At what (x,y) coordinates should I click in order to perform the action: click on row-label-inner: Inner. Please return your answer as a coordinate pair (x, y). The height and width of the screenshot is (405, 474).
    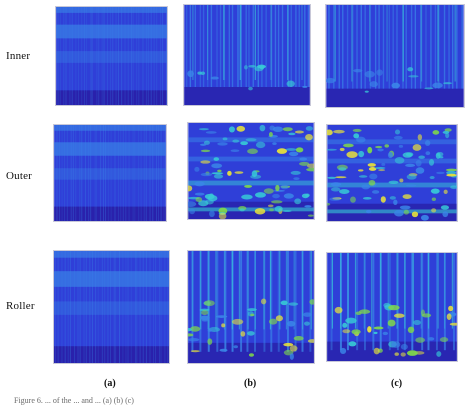
    Looking at the image, I should click on (18, 56).